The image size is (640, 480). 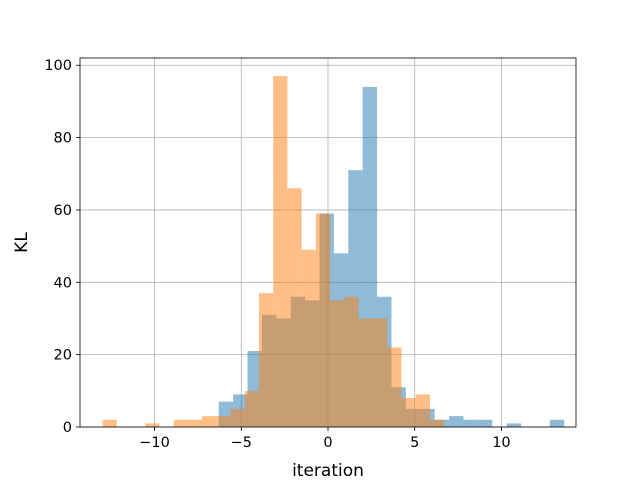 What do you see at coordinates (58, 66) in the screenshot?
I see `y-tick-label: 100` at bounding box center [58, 66].